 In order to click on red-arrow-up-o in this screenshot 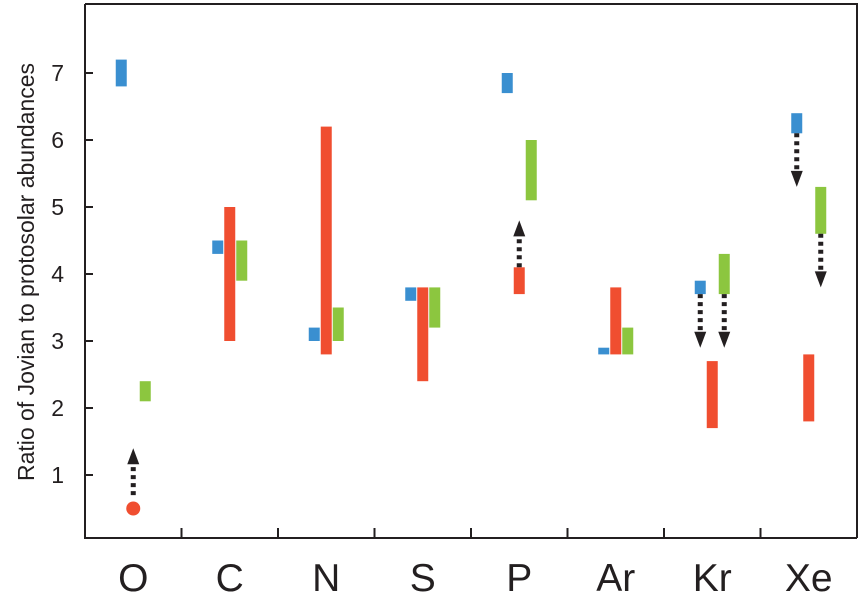, I will do `click(133, 472)`.